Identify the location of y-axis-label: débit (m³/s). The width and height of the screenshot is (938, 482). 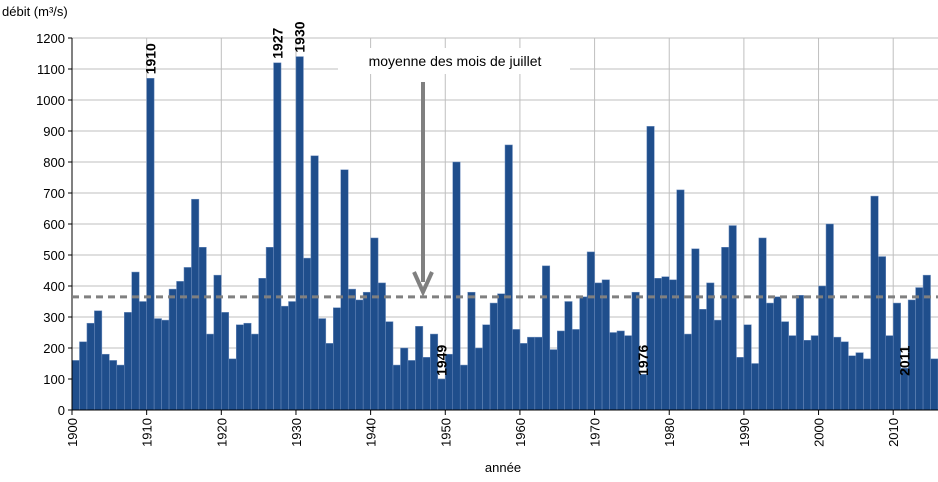
(35, 11).